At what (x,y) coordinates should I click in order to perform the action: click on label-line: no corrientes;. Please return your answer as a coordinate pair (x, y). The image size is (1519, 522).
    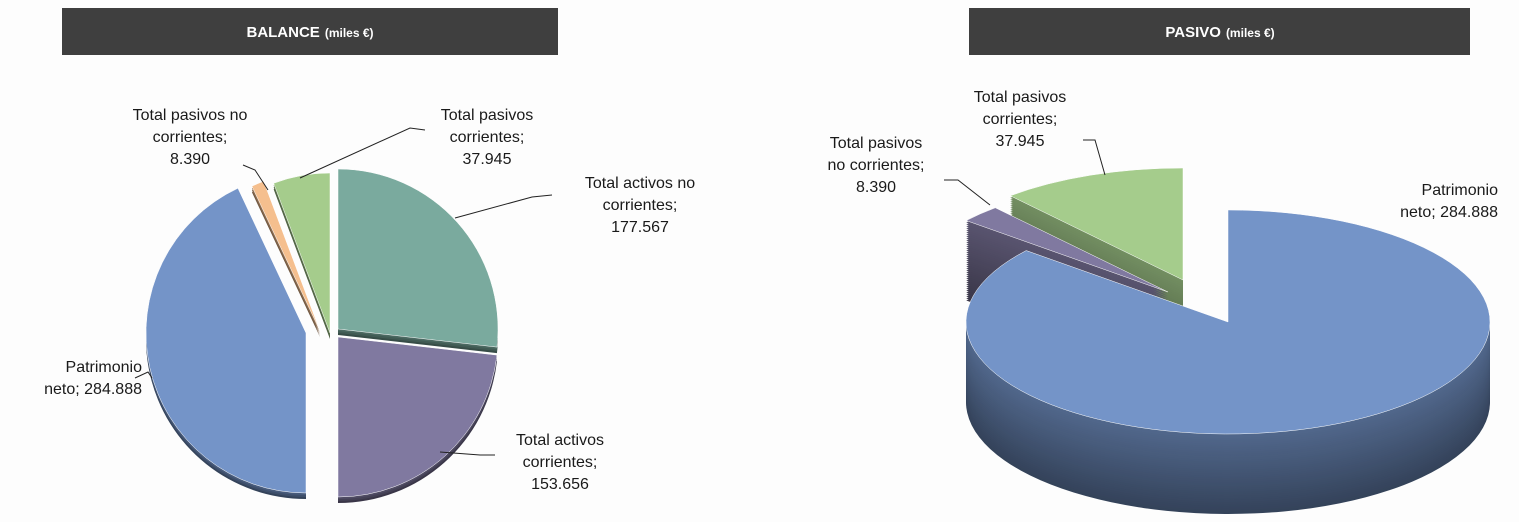
    Looking at the image, I should click on (876, 165).